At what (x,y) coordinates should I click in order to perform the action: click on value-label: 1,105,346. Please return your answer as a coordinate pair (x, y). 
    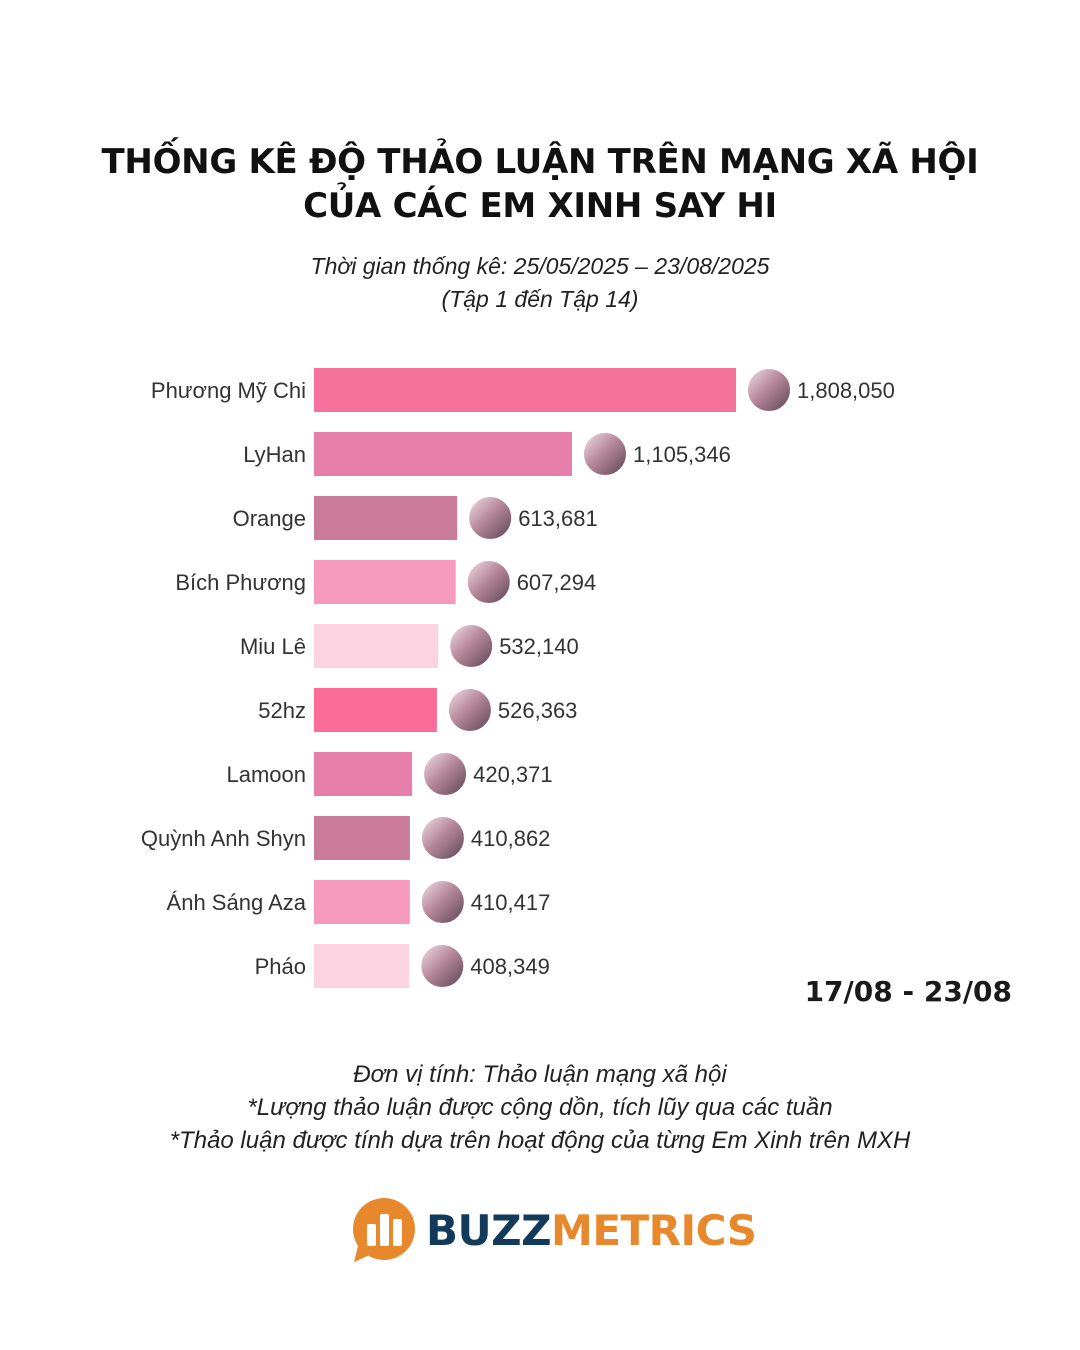
    Looking at the image, I should click on (682, 454).